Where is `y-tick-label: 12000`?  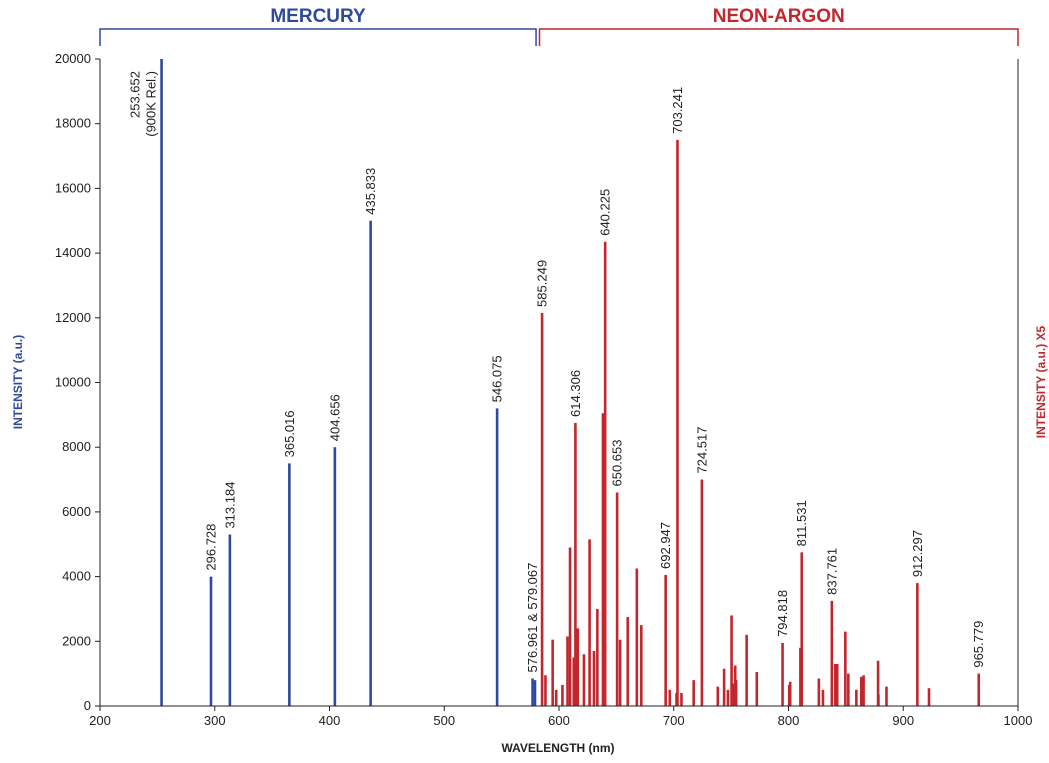
y-tick-label: 12000 is located at coordinates (73, 317).